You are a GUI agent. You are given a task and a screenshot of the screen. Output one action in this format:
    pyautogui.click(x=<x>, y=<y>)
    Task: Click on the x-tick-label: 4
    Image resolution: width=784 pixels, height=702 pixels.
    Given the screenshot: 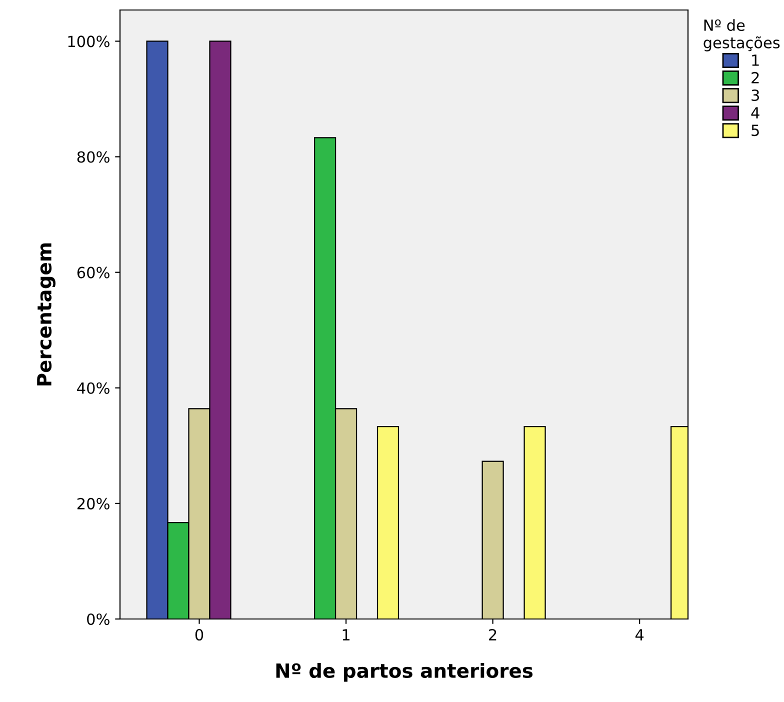 What is the action you would take?
    pyautogui.click(x=639, y=634)
    